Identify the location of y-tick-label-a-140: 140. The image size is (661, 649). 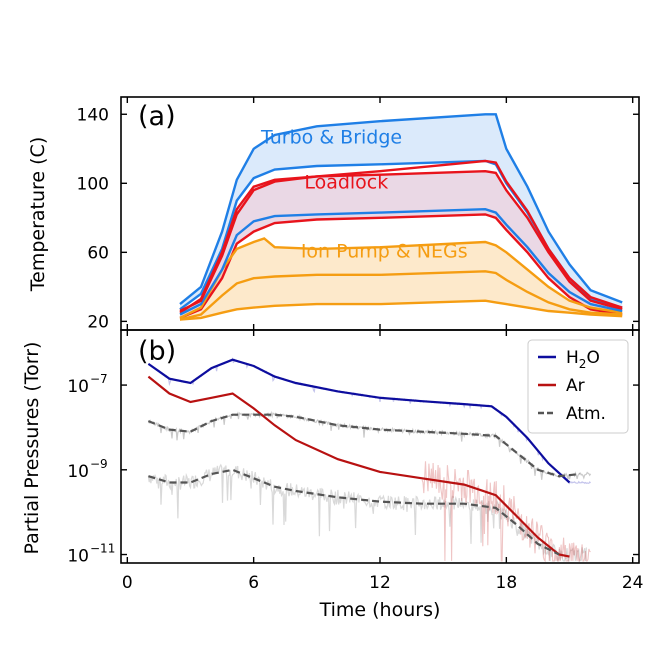
(93, 115).